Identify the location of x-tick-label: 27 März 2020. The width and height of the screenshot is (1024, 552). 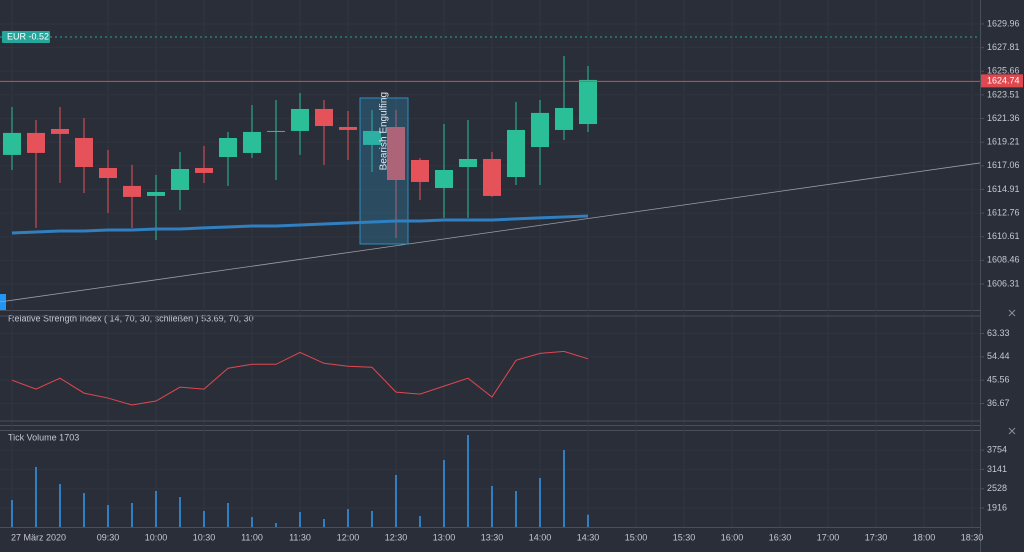
(38, 537).